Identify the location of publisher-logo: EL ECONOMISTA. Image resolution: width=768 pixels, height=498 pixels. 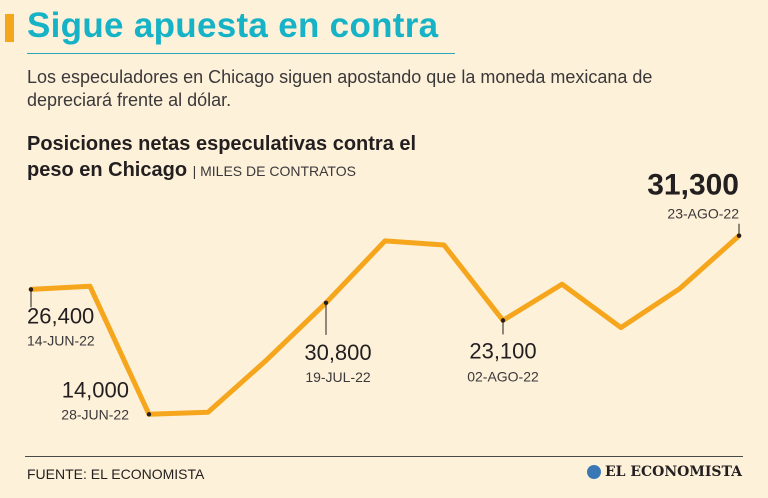
(664, 472).